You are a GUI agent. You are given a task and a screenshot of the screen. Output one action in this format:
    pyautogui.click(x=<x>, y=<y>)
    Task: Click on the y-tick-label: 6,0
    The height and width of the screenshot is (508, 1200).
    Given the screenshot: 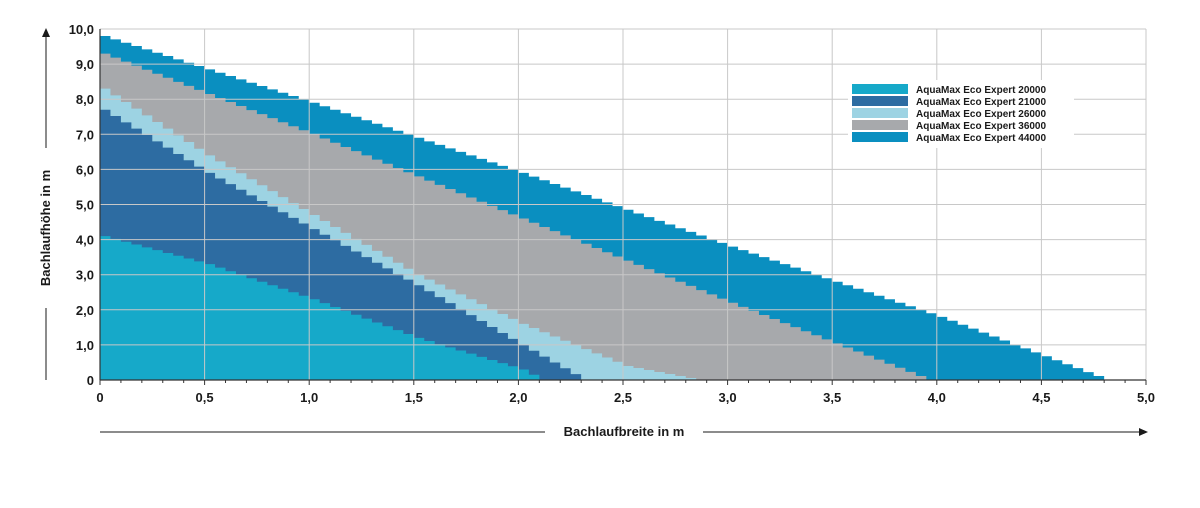 What is the action you would take?
    pyautogui.click(x=85, y=169)
    